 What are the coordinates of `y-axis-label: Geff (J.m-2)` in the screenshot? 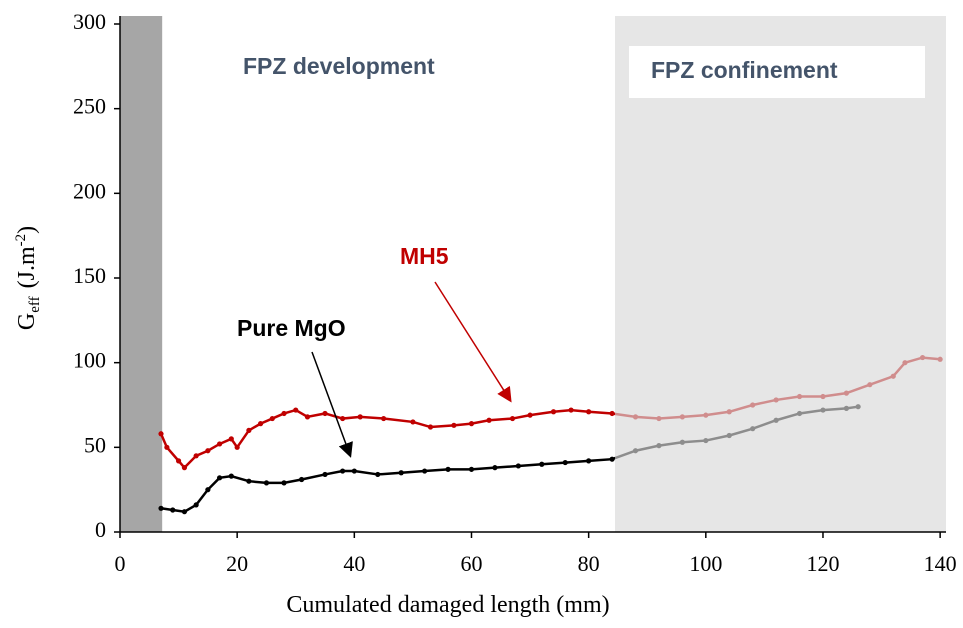 It's located at (28, 278).